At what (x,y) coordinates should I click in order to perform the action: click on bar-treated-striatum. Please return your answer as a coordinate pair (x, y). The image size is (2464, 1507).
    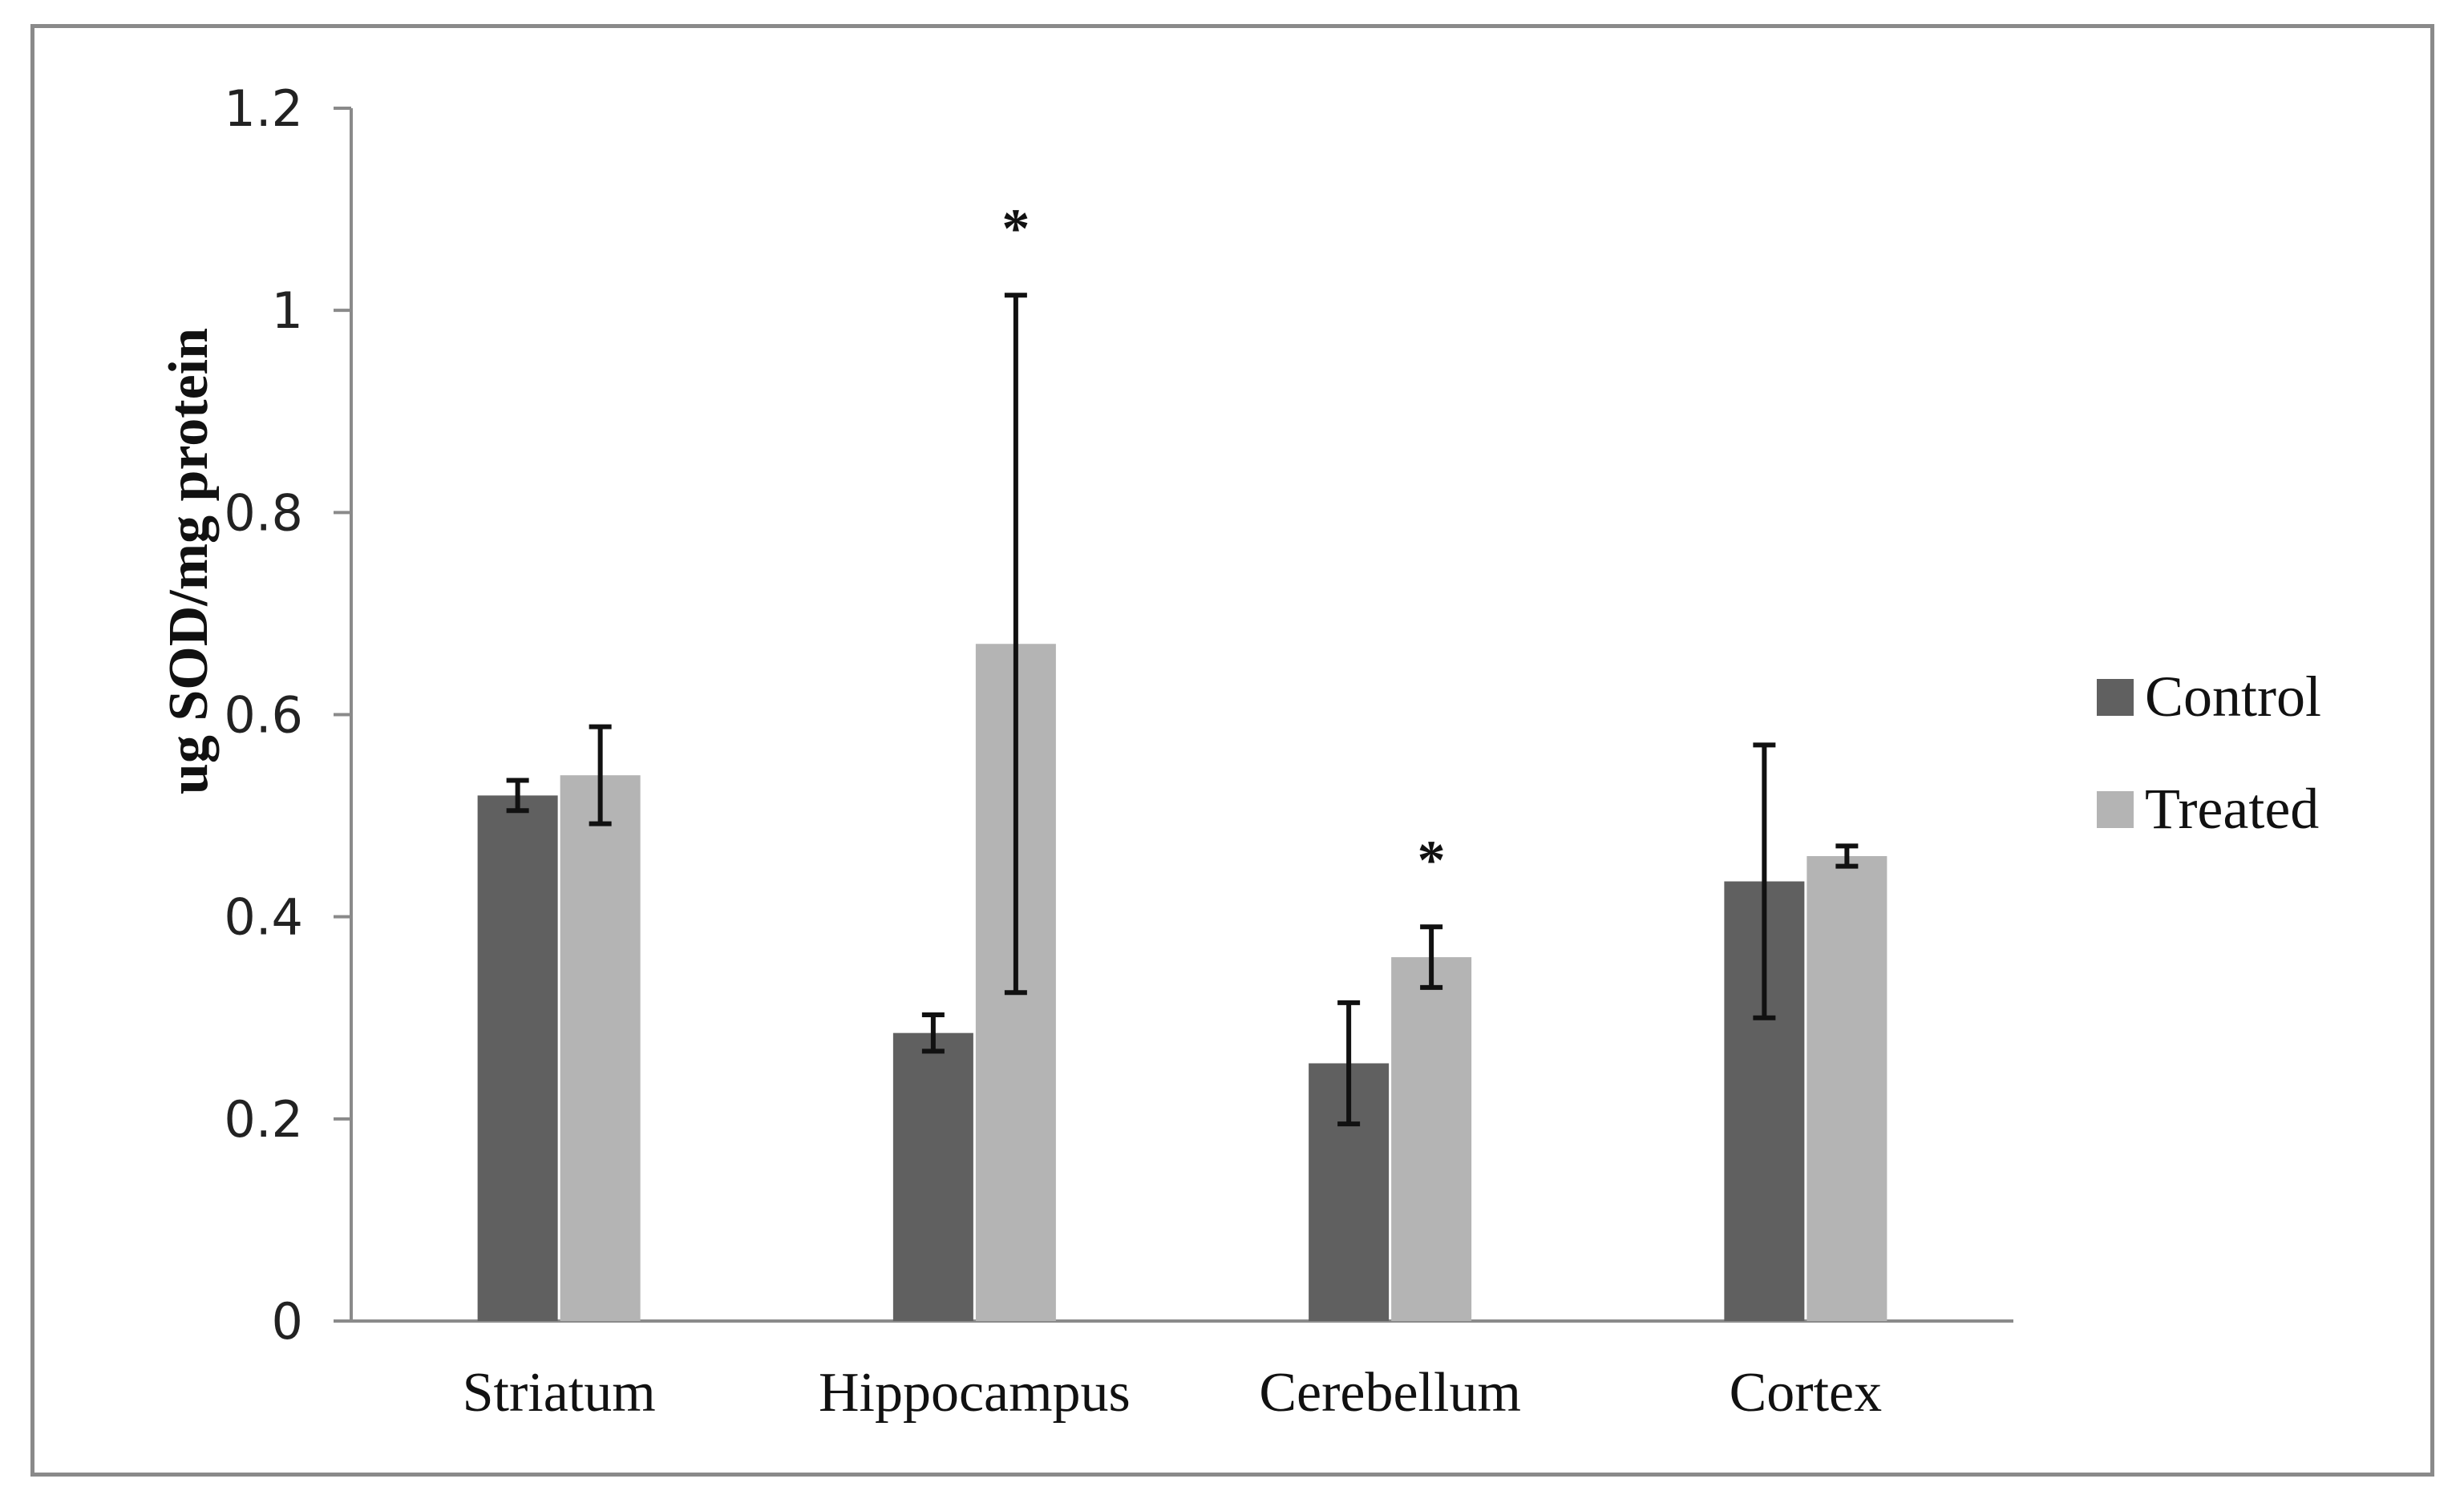
    Looking at the image, I should click on (600, 1048).